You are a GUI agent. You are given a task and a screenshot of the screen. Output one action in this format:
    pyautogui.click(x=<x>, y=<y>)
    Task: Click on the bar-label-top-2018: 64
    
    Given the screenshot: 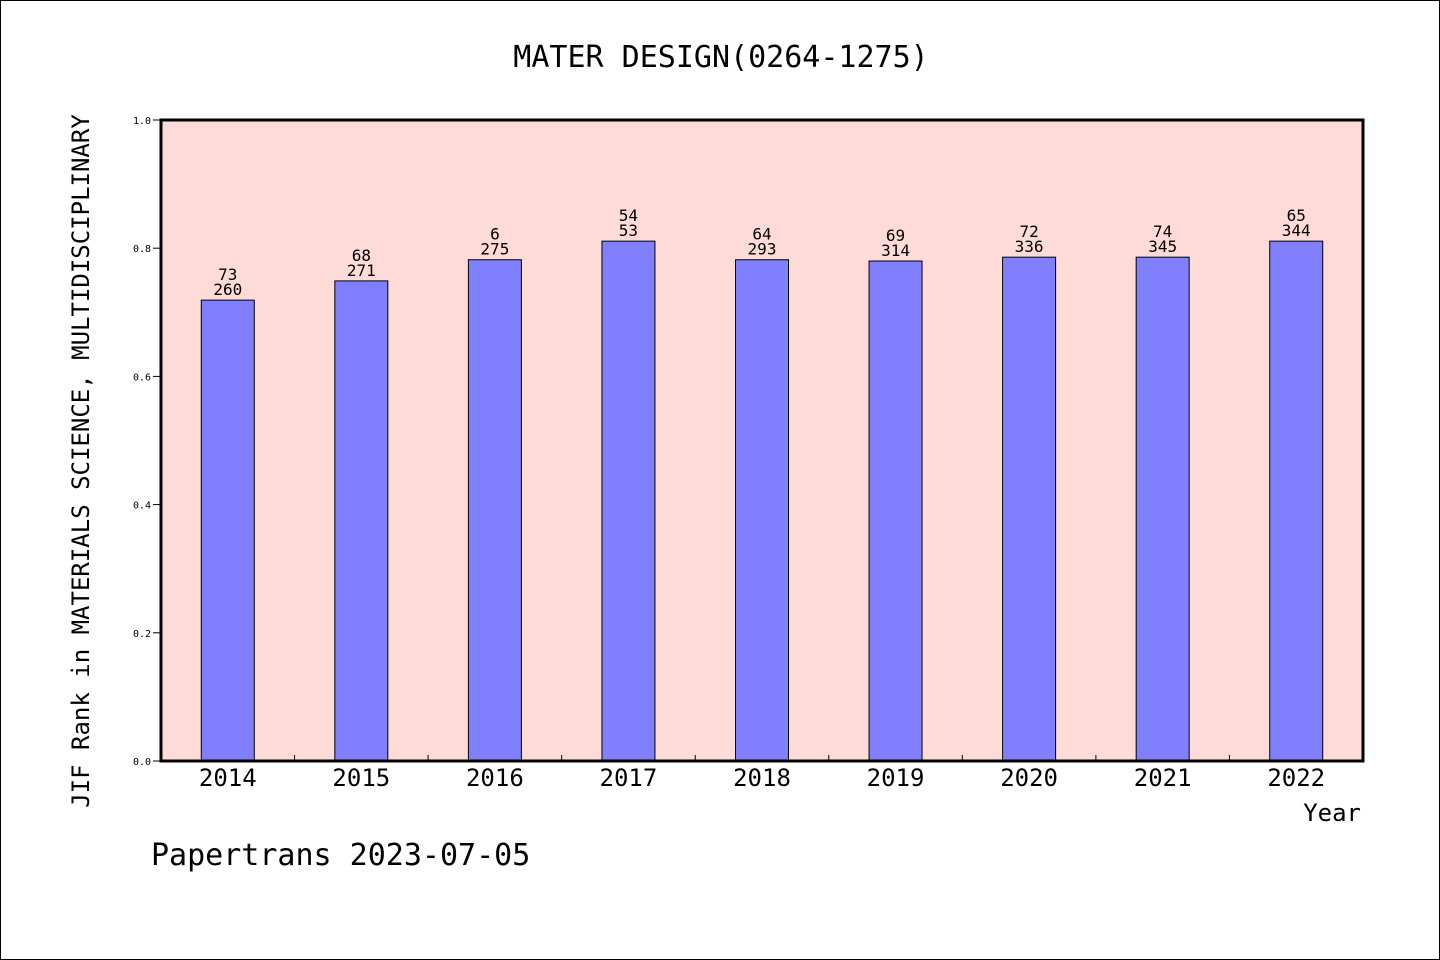 What is the action you would take?
    pyautogui.click(x=761, y=234)
    